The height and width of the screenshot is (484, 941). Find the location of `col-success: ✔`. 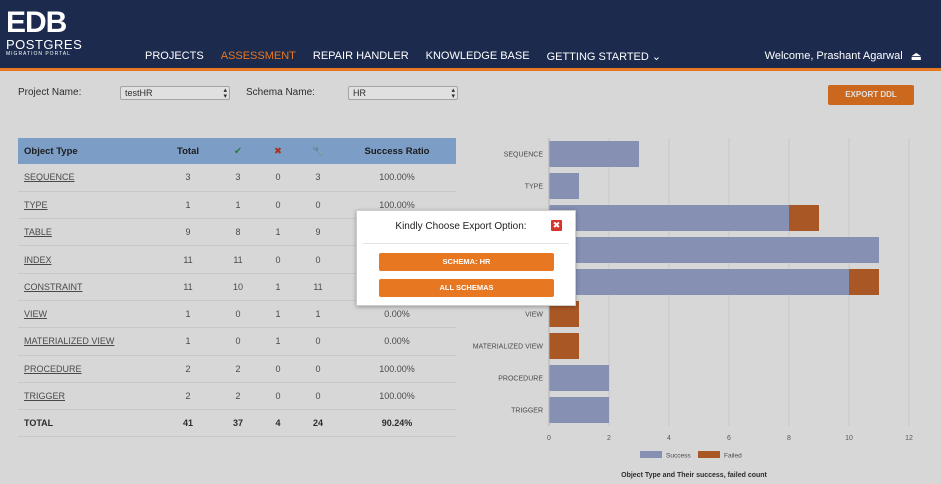

col-success: ✔ is located at coordinates (238, 151).